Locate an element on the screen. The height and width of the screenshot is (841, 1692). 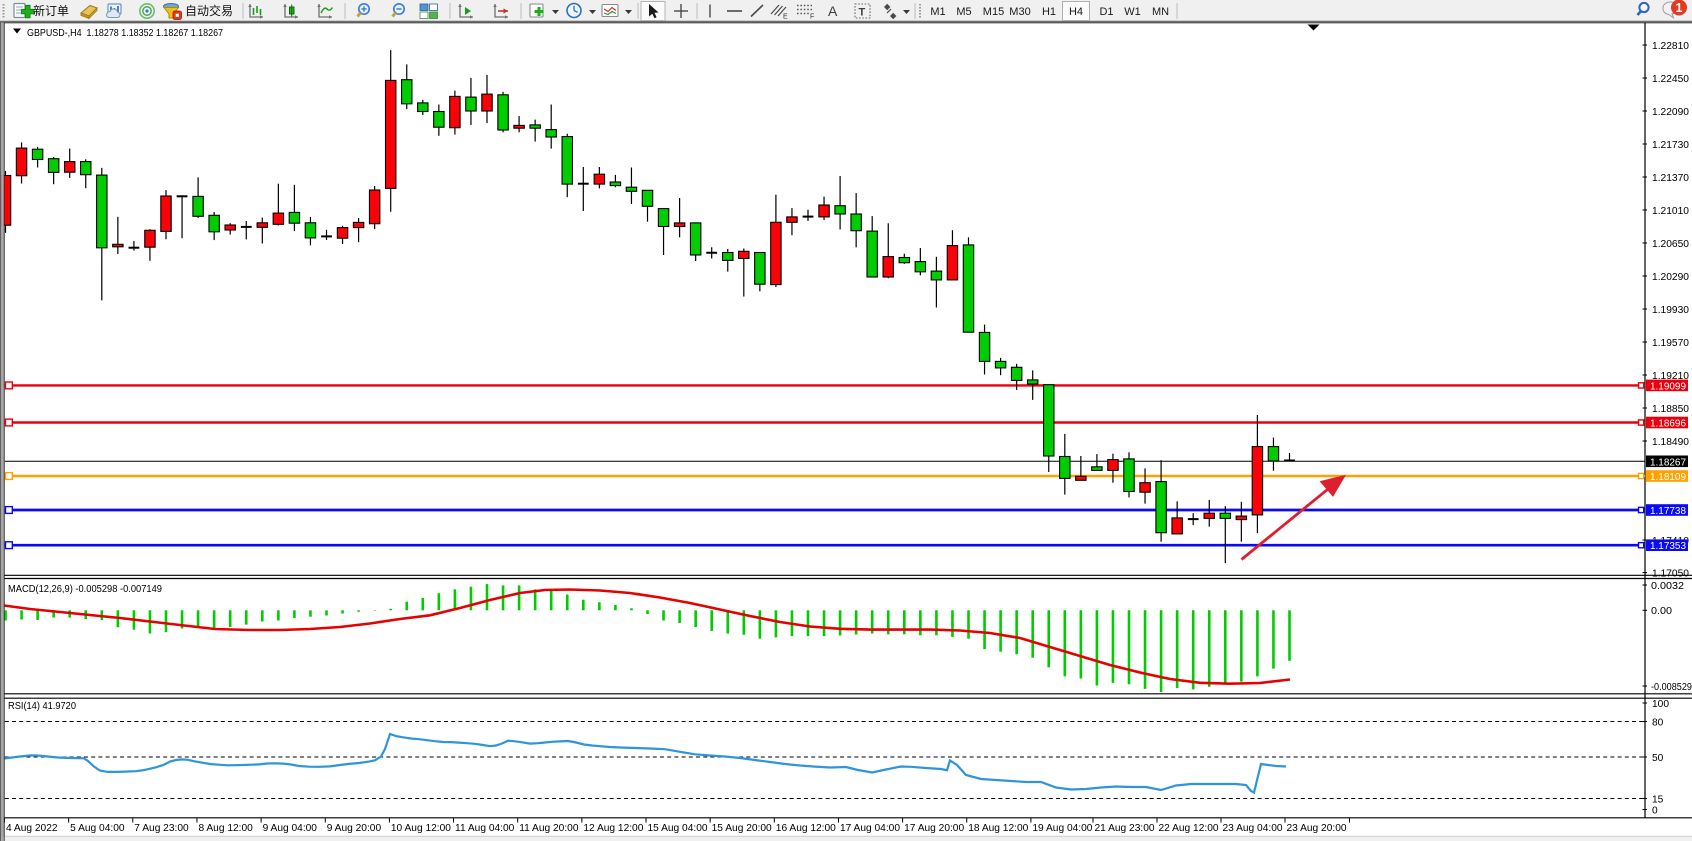
svg-text: 12 Aug 12:00 is located at coordinates (613, 828).